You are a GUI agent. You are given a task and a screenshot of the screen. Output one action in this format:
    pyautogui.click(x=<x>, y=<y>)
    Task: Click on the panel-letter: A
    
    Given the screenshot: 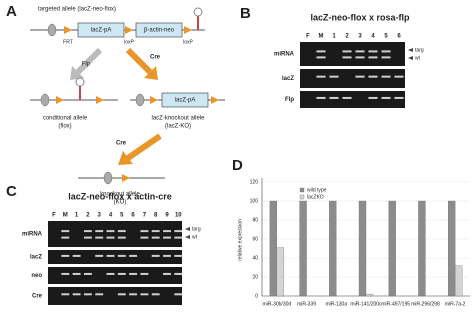 What is the action you would take?
    pyautogui.click(x=11, y=11)
    